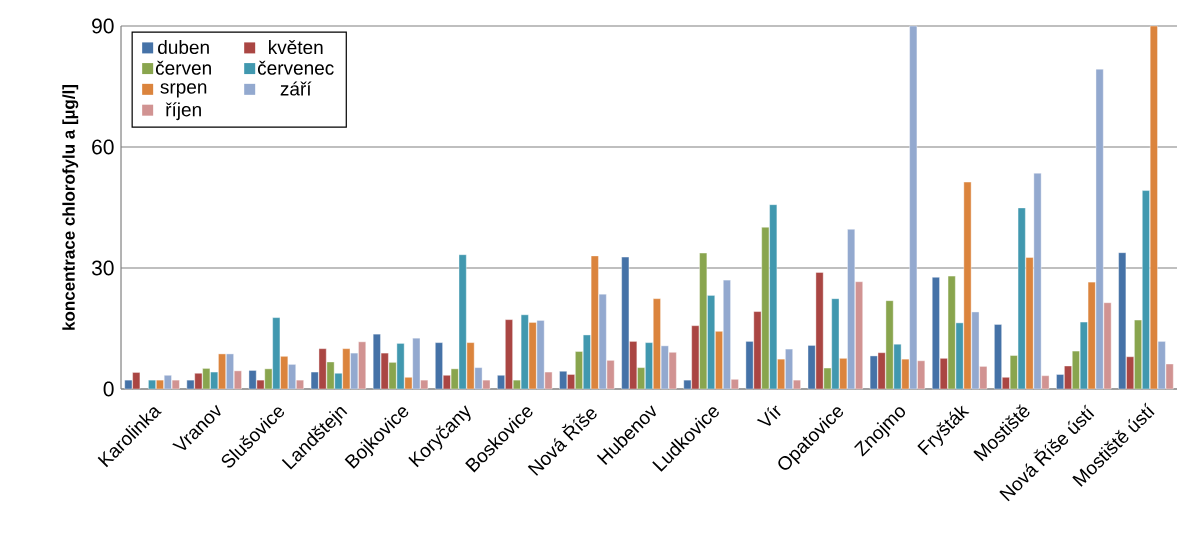 Image resolution: width=1180 pixels, height=539 pixels. I want to click on y-tick-label: 90, so click(103, 26).